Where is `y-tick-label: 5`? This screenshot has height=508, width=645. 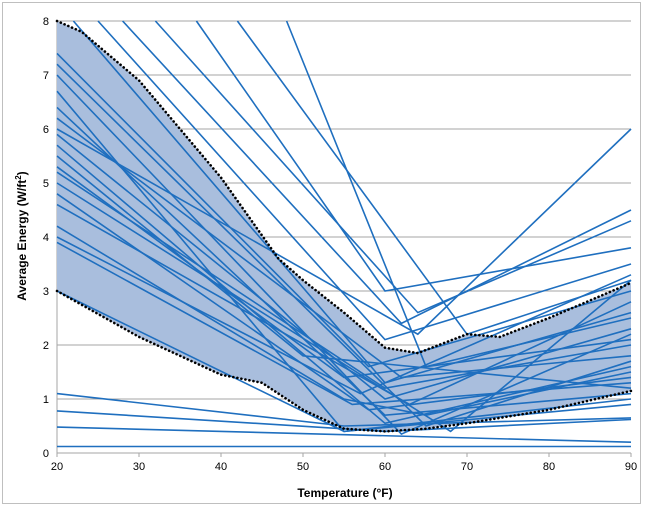 y-tick-label: 5 is located at coordinates (46, 184).